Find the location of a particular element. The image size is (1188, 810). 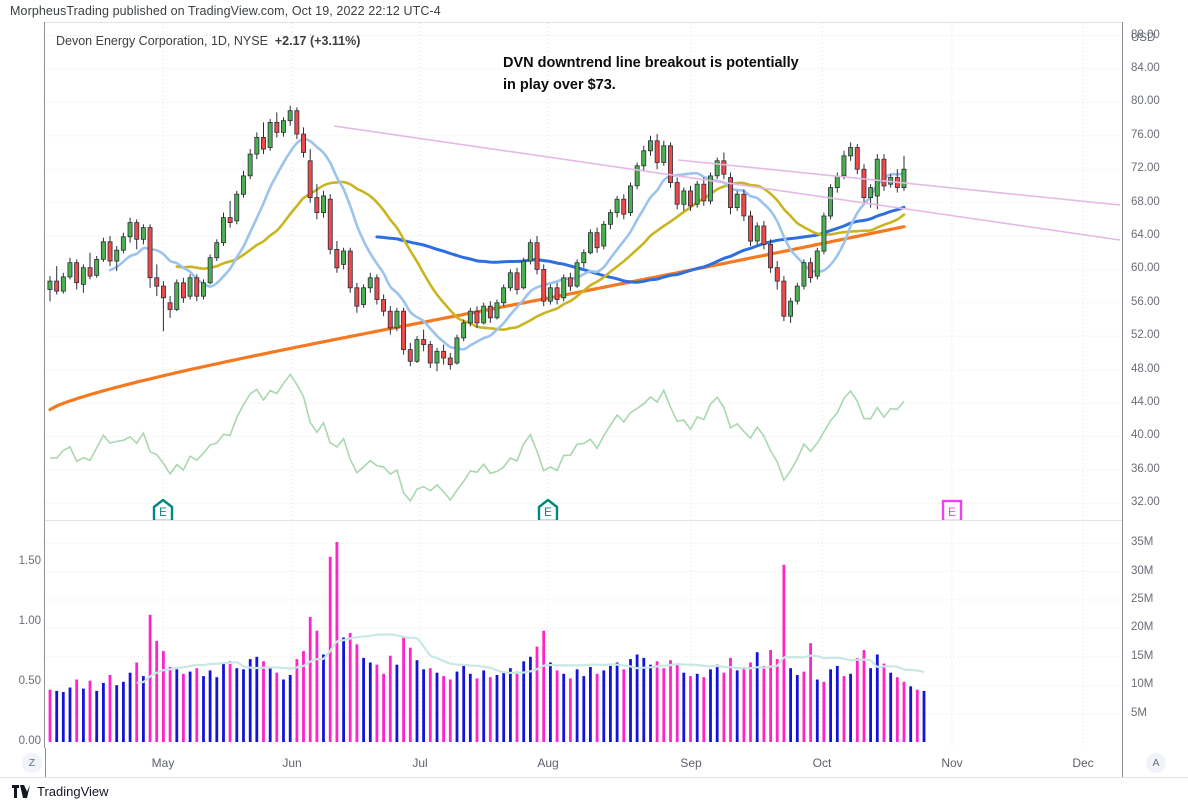

auto-scale-button: A is located at coordinates (1156, 763).